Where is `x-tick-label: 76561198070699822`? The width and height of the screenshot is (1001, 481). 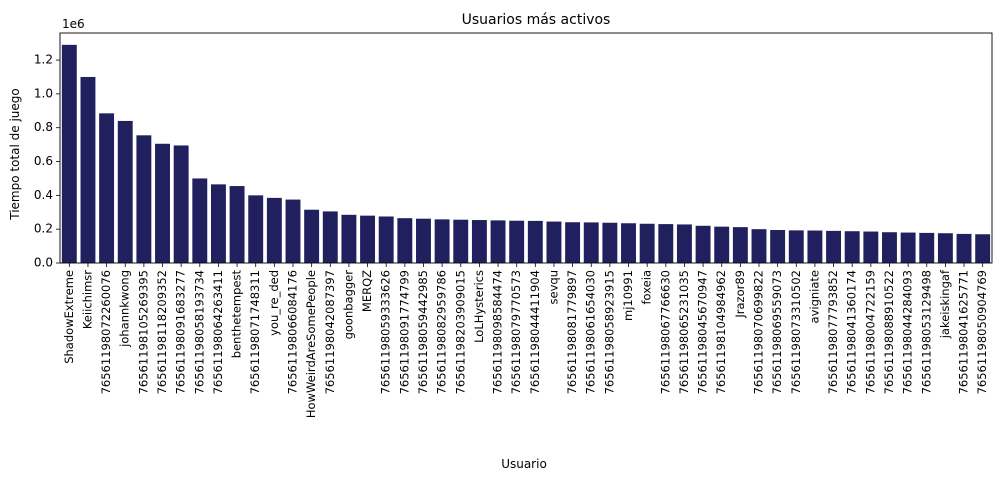
x-tick-label: 76561198070699822 is located at coordinates (759, 332).